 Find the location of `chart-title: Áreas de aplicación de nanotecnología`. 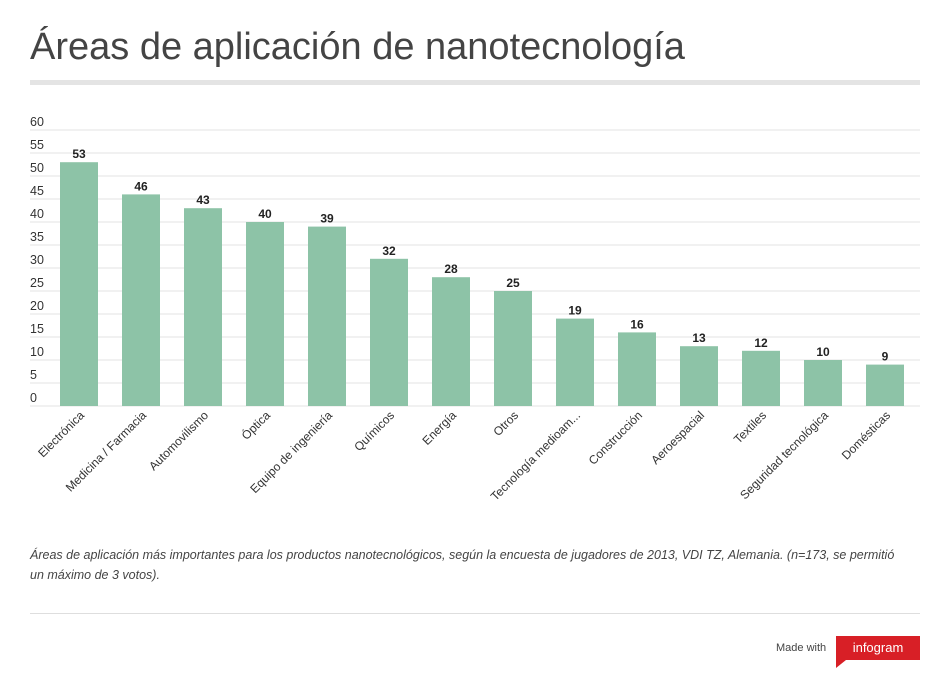

chart-title: Áreas de aplicación de nanotecnología is located at coordinates (357, 47).